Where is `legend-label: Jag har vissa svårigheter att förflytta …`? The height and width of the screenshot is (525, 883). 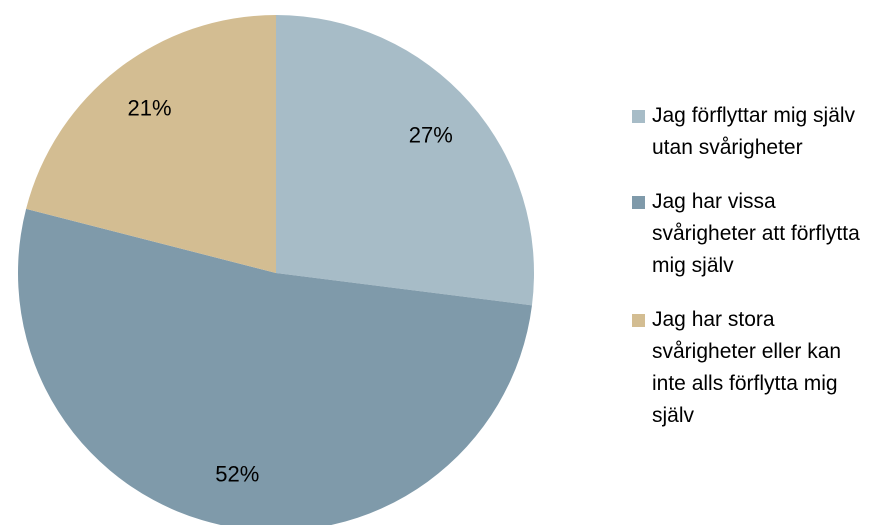 legend-label: Jag har vissa svårigheter att förflytta … is located at coordinates (756, 233).